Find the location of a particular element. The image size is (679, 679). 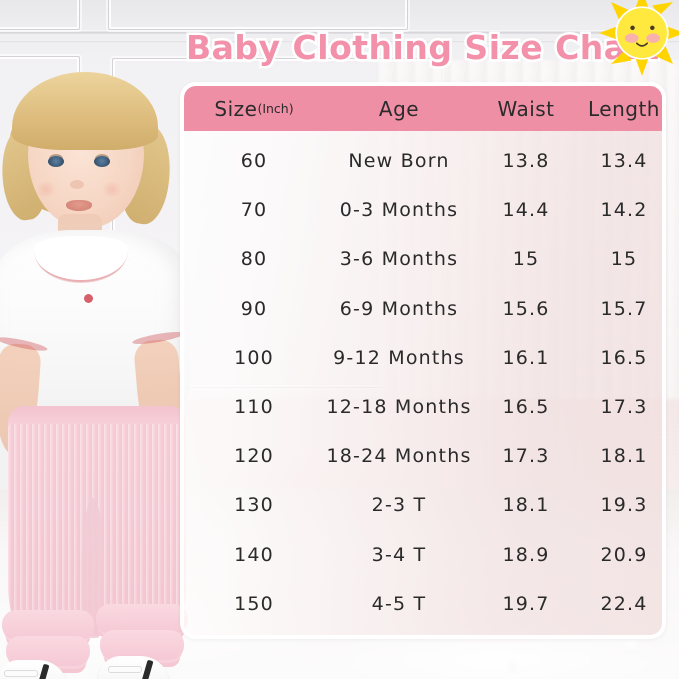

table-row: 60 New Born 13.8 13.4 is located at coordinates (423, 161).